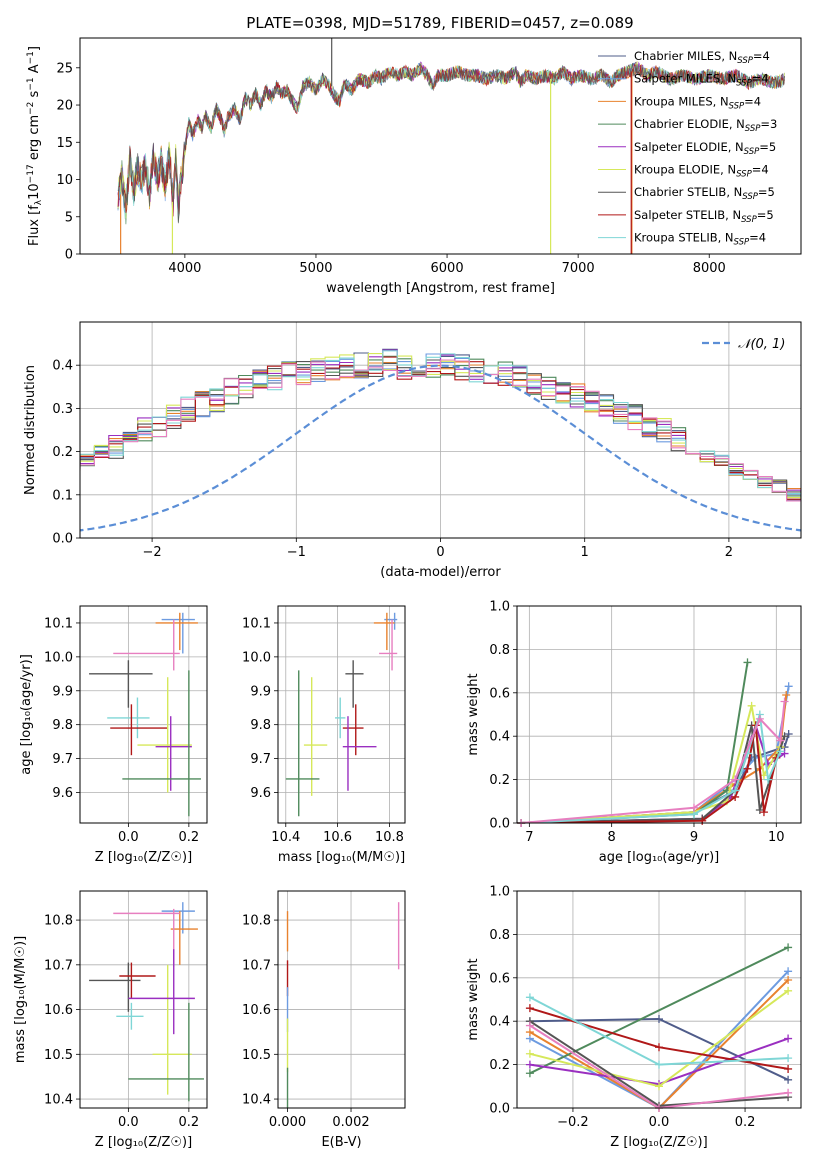 The width and height of the screenshot is (819, 1170). What do you see at coordinates (585, 552) in the screenshot?
I see `x-tick-label: 1` at bounding box center [585, 552].